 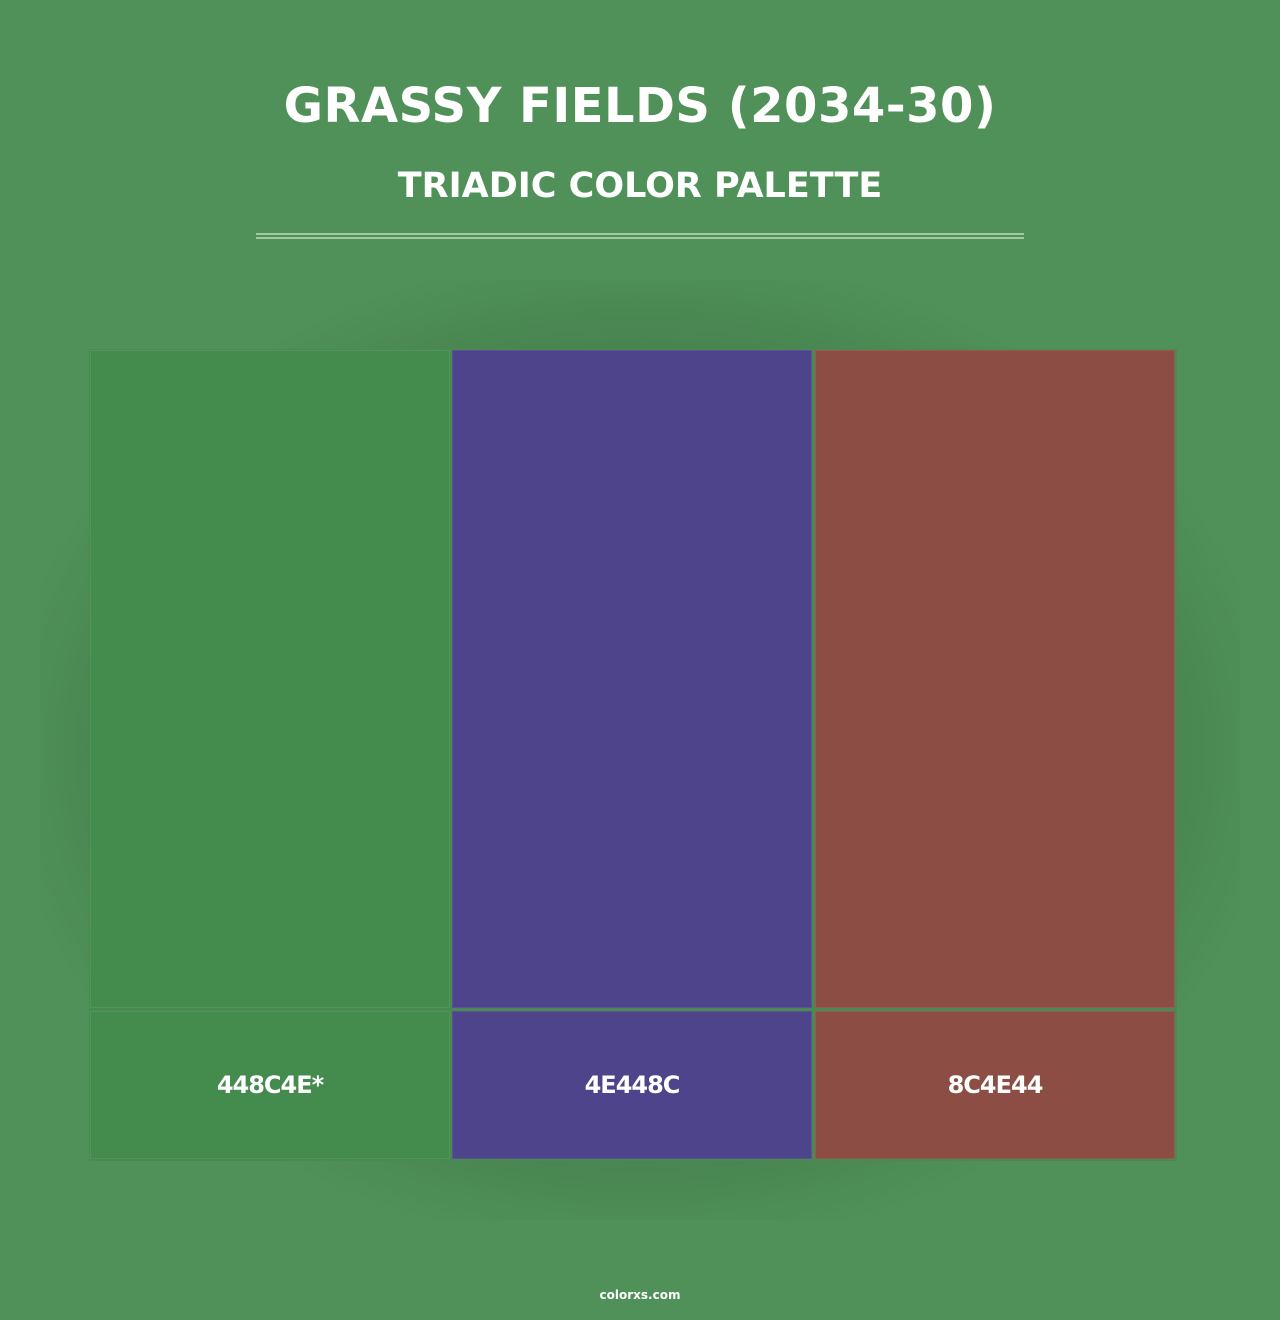 What do you see at coordinates (270, 1085) in the screenshot?
I see `swatch-1-label: 448C4E*` at bounding box center [270, 1085].